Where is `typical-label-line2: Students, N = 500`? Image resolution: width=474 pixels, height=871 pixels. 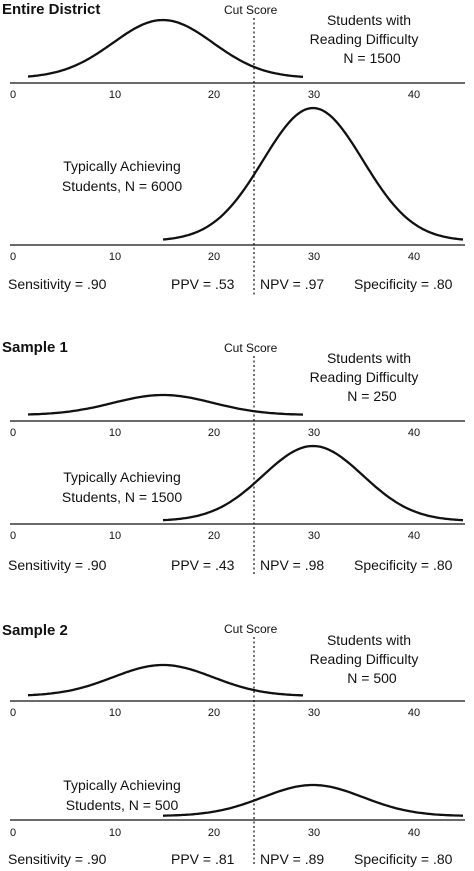 typical-label-line2: Students, N = 500 is located at coordinates (122, 805).